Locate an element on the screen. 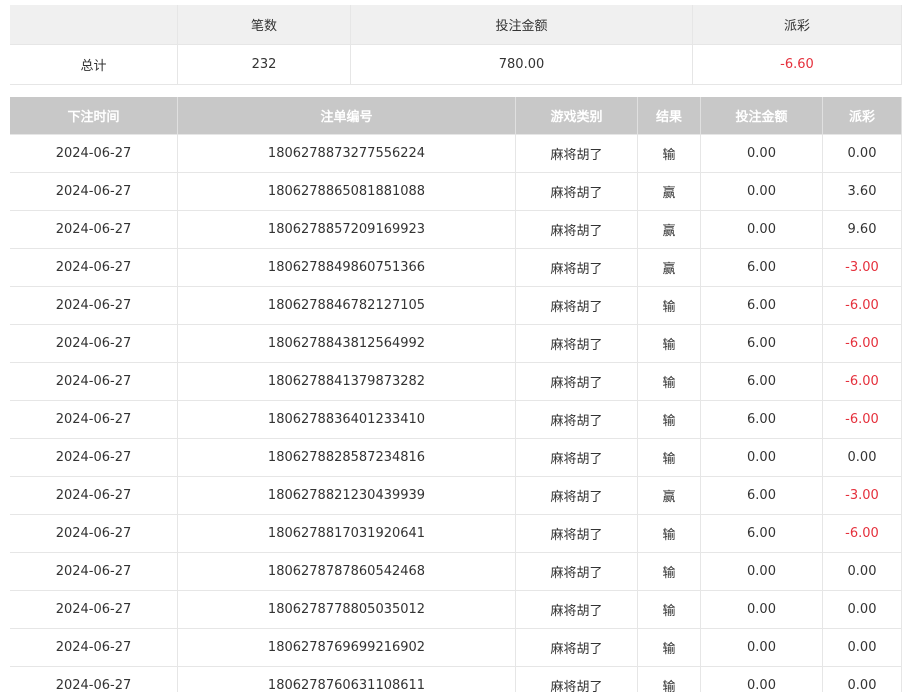 This screenshot has height=692, width=902. record-cell: 1806278836401233410 is located at coordinates (347, 420).